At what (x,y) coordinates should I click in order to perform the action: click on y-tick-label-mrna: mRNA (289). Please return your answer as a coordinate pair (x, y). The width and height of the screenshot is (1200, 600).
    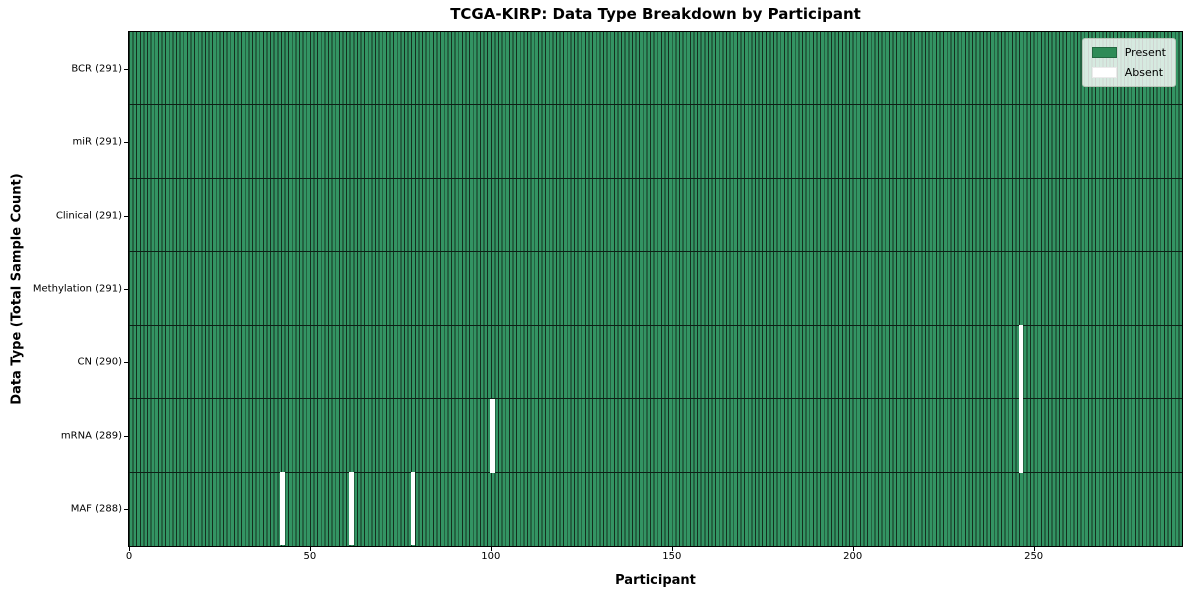
    Looking at the image, I should click on (91, 436).